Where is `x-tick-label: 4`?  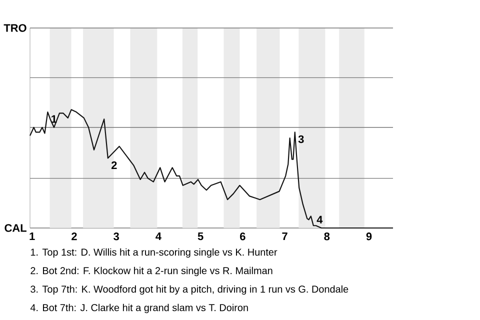 x-tick-label: 4 is located at coordinates (159, 236).